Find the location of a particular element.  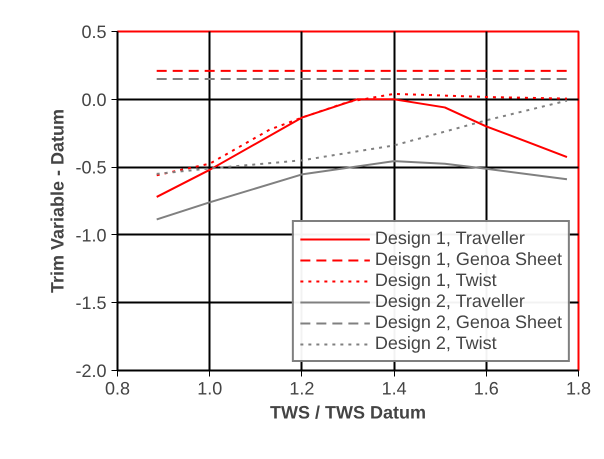

y-tick-label: 0.0 is located at coordinates (94, 100).